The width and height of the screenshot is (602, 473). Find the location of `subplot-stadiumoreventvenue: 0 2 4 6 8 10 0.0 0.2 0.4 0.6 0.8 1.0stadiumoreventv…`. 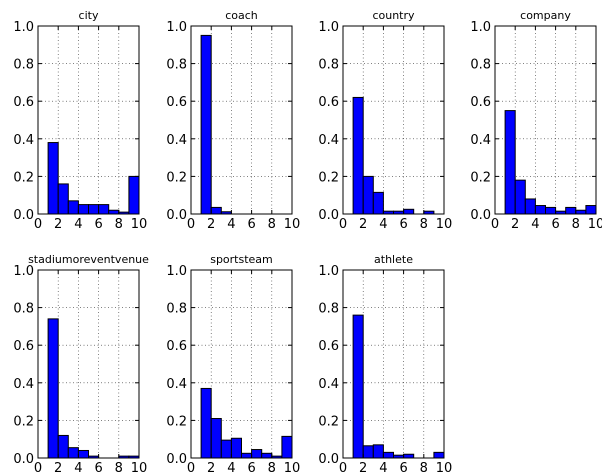

subplot-stadiumoreventvenue: 0 2 4 6 8 10 0.0 0.2 0.4 0.6 0.8 1.0stadiumoreventv… is located at coordinates (81, 363).